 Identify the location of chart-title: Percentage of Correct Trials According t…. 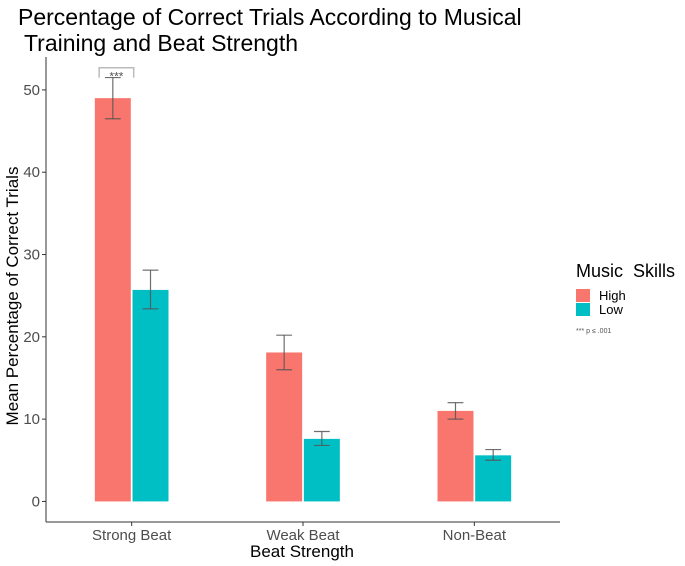
(270, 30).